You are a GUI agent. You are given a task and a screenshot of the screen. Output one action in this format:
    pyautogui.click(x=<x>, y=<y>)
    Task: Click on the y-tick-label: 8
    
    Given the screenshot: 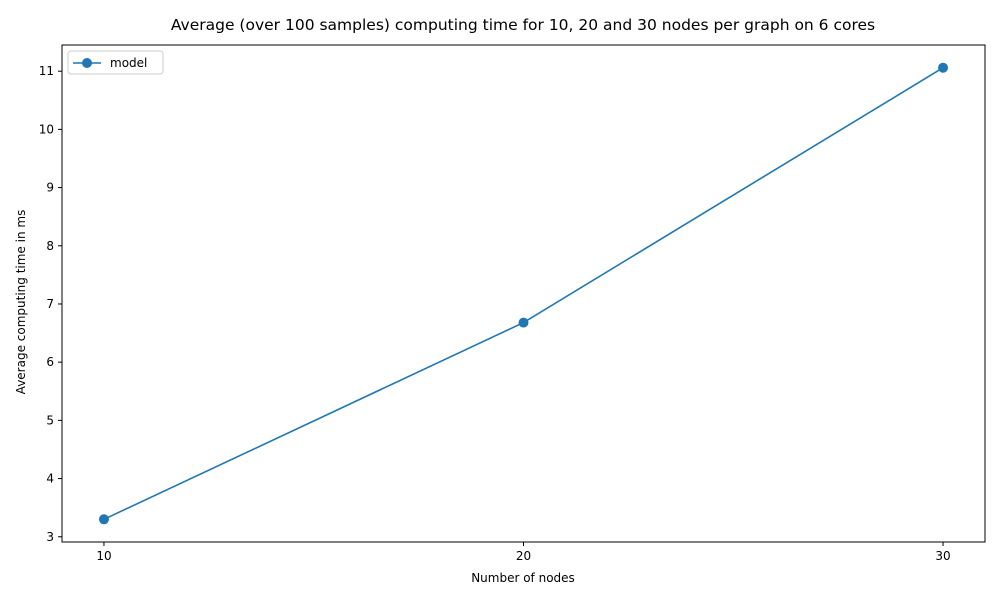 What is the action you would take?
    pyautogui.click(x=50, y=246)
    